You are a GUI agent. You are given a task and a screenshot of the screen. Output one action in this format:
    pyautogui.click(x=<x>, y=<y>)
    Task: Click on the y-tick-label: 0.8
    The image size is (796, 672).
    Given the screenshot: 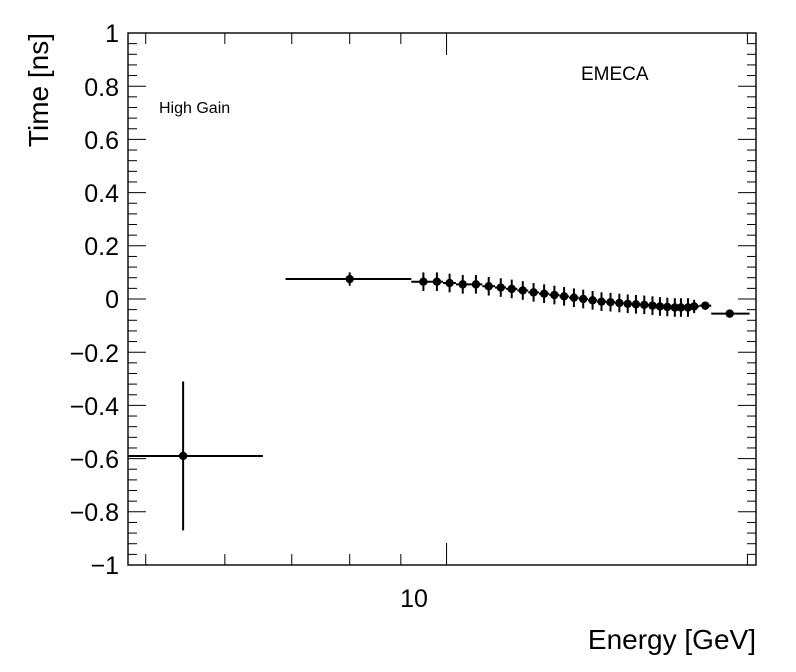 What is the action you would take?
    pyautogui.click(x=101, y=88)
    